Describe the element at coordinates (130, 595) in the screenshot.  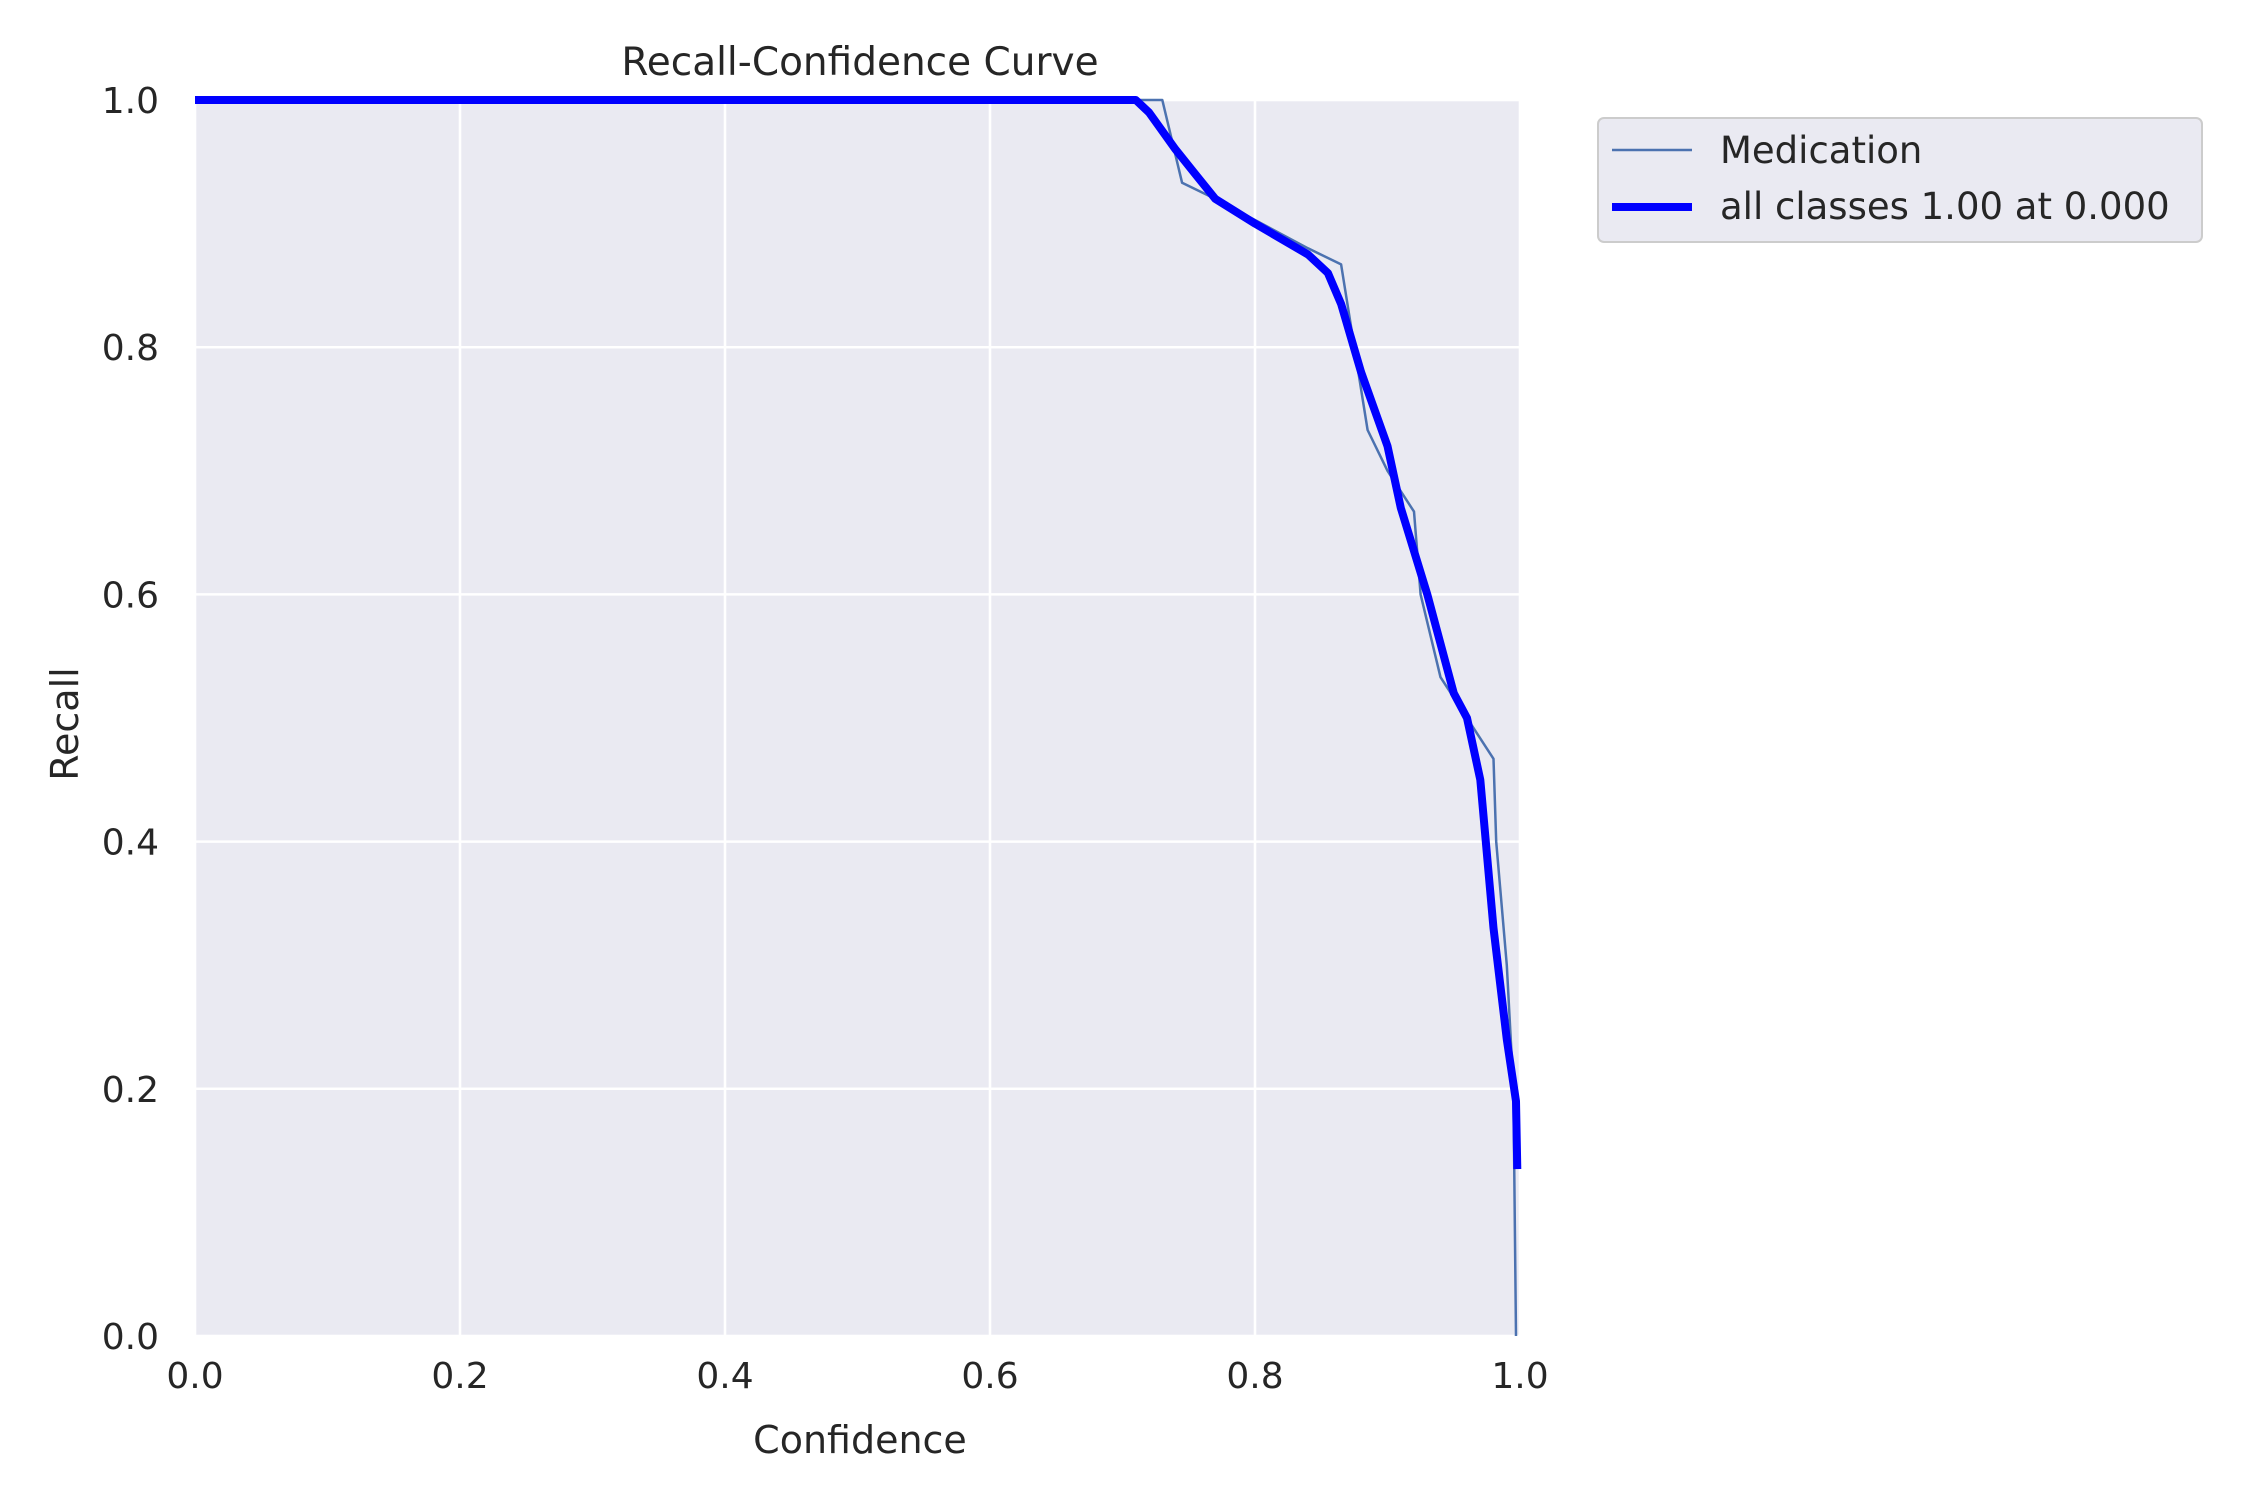
I see `y-tick-label: 0.6` at that location.